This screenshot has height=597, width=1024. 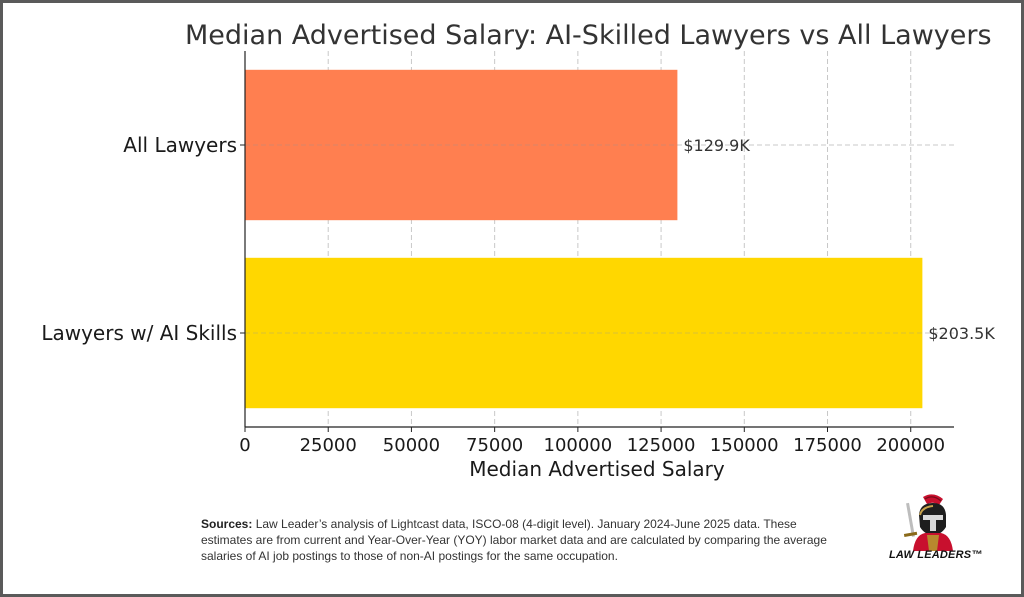 What do you see at coordinates (936, 555) in the screenshot?
I see `logo-text: LAW LEADERS™` at bounding box center [936, 555].